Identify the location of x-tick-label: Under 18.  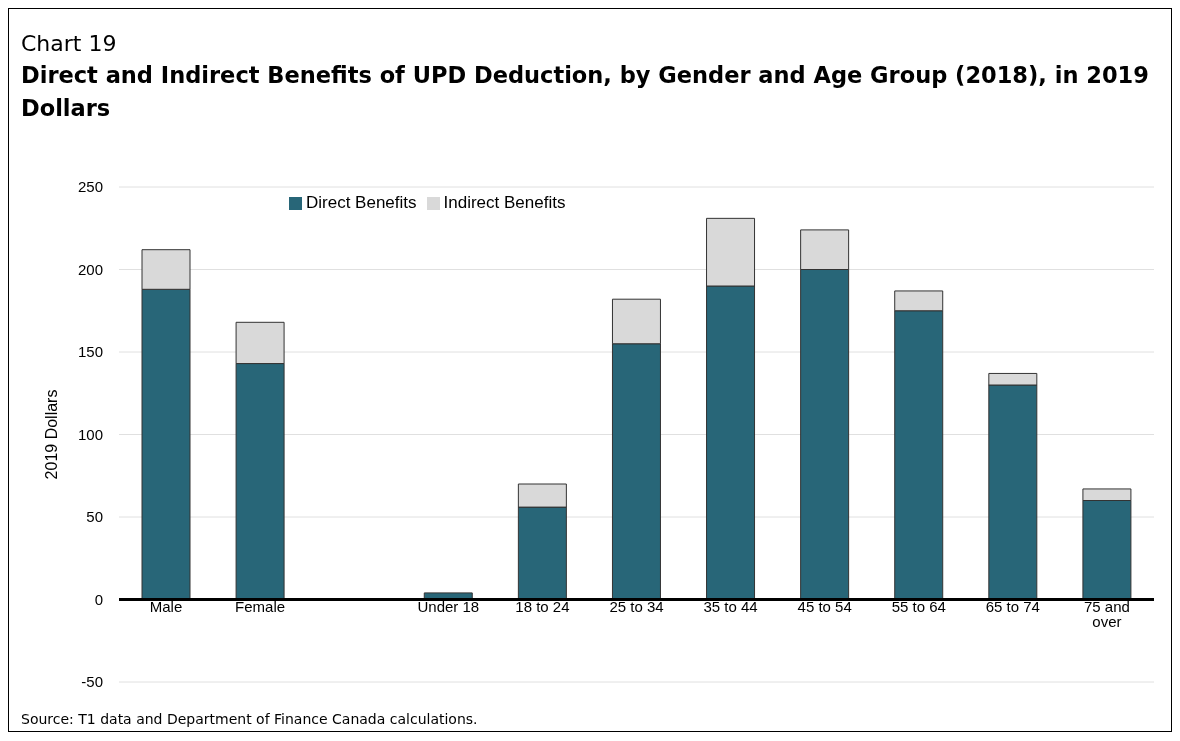
(448, 606).